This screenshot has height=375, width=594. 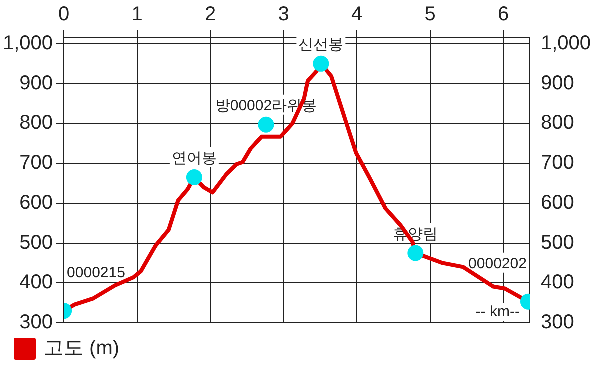 I want to click on annotation: 0000215, so click(x=96, y=273).